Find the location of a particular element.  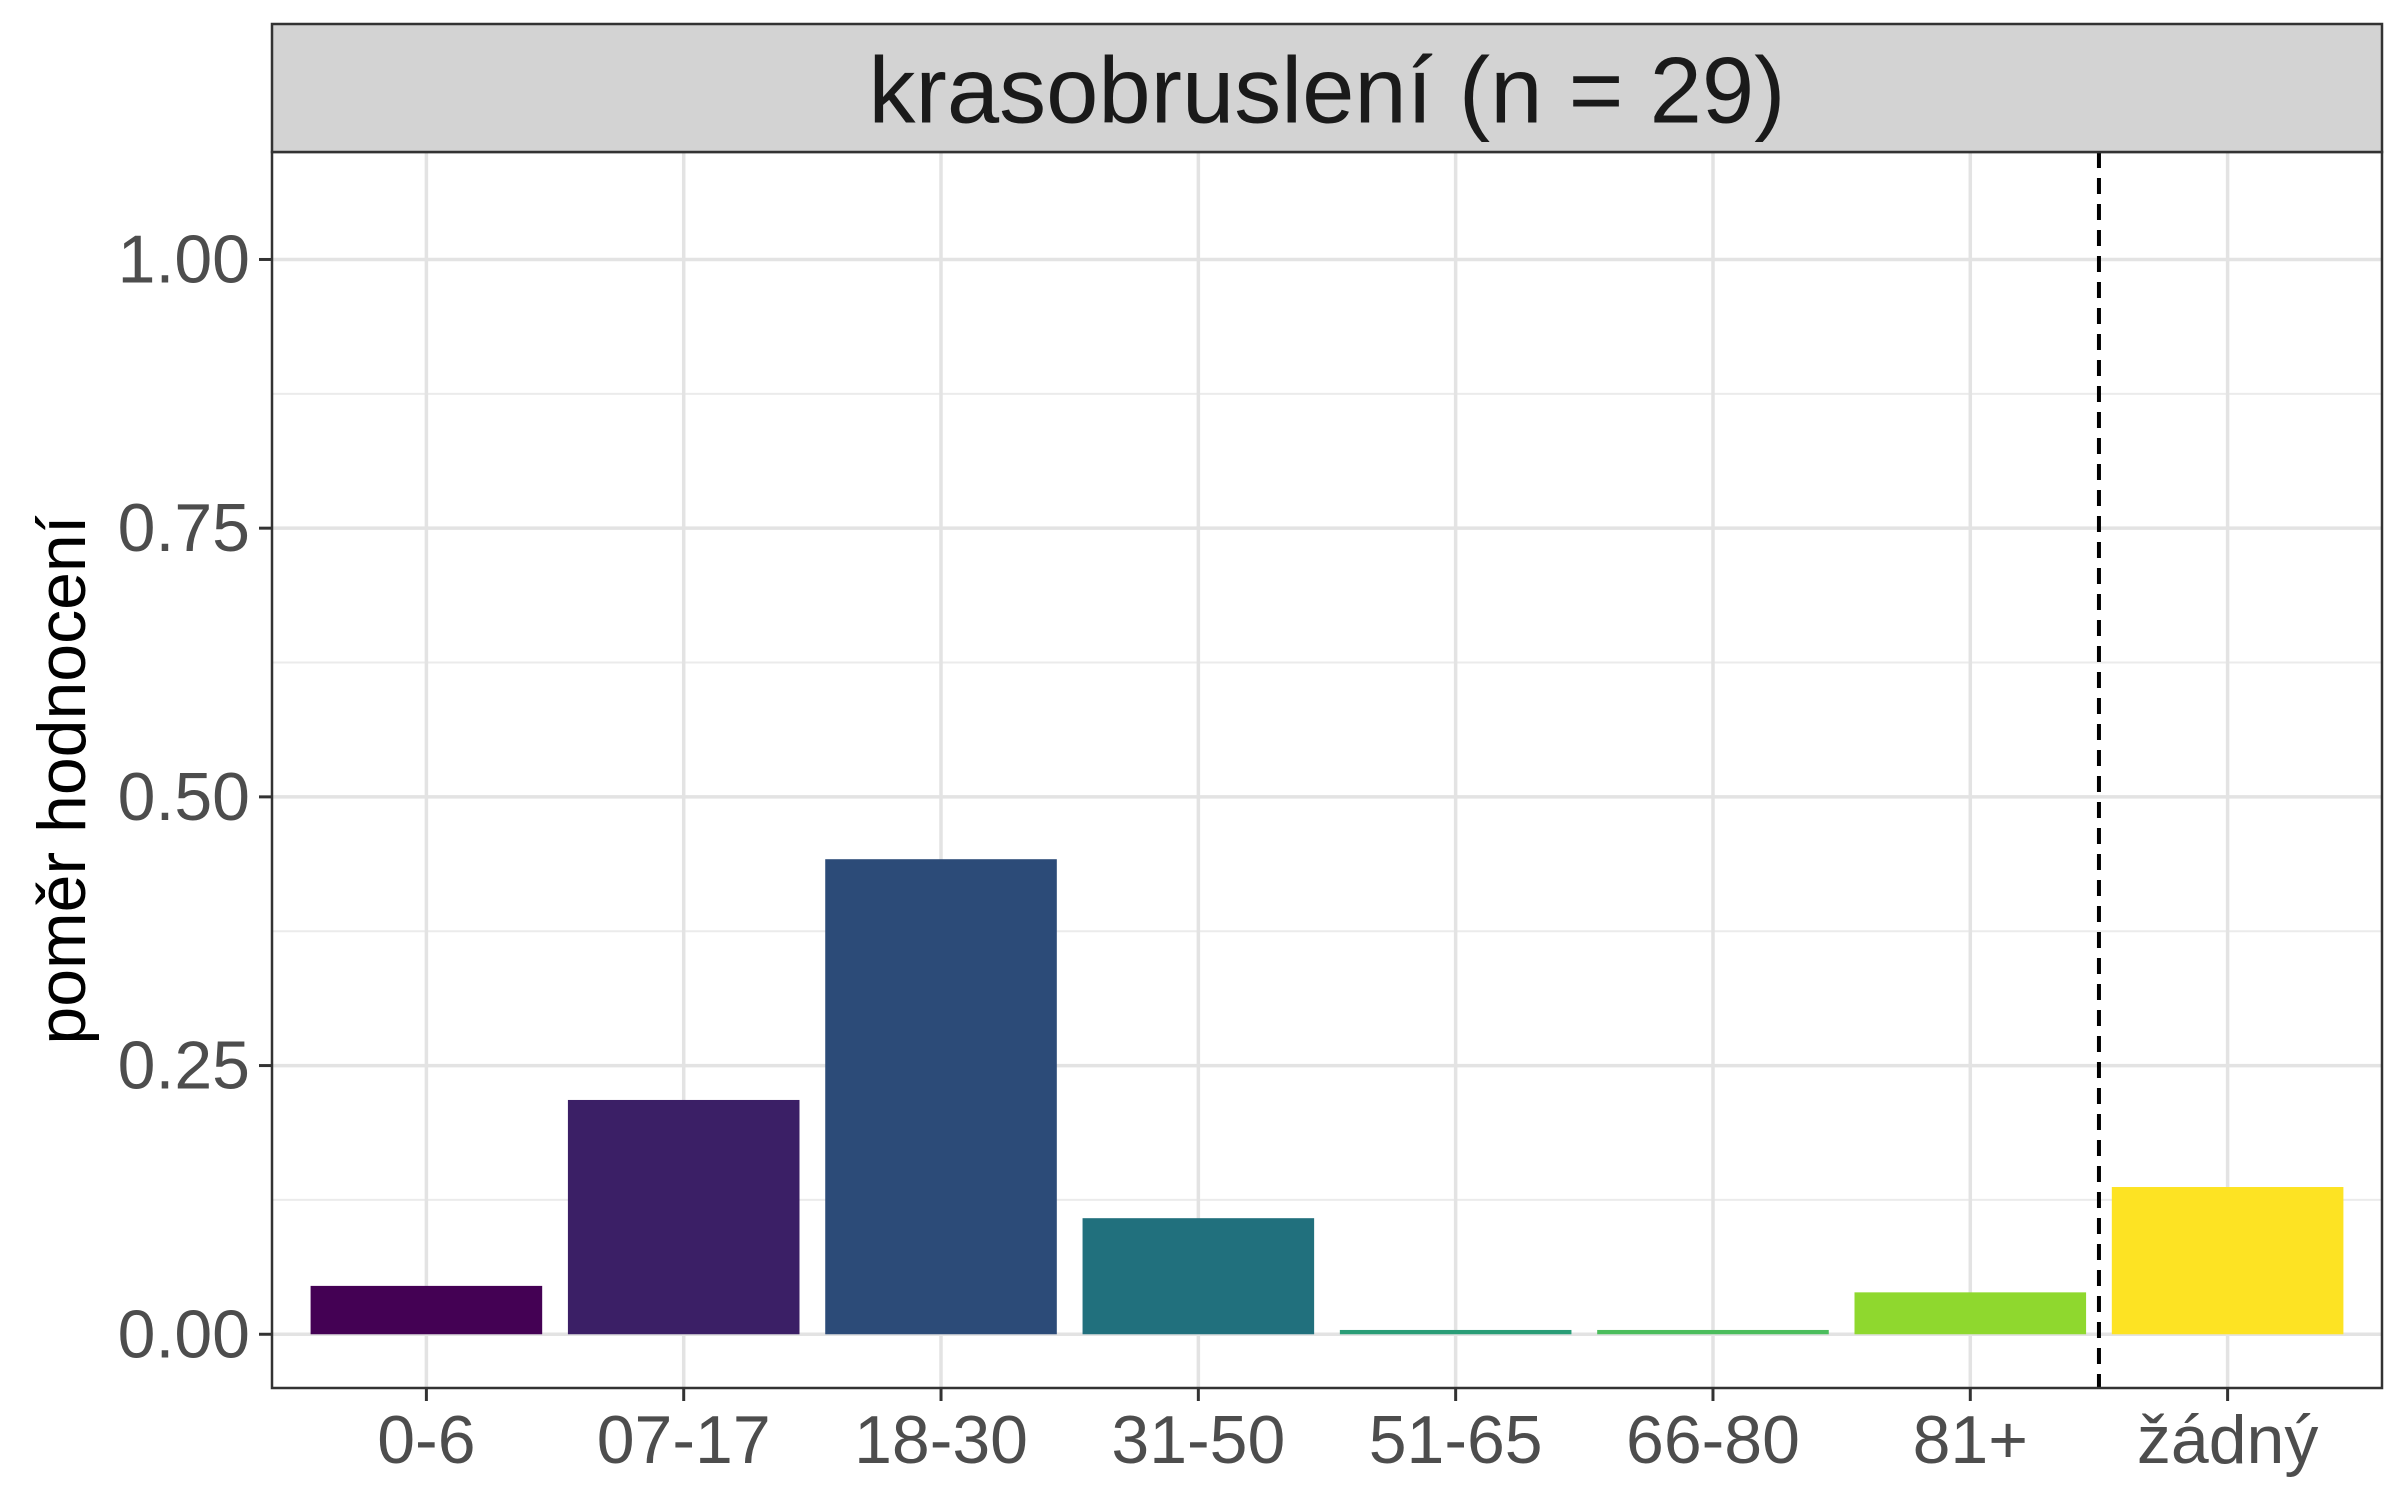

y-axis-ticks: 0.00 0.25 0.50 0.75 1.00 is located at coordinates (195, 796).